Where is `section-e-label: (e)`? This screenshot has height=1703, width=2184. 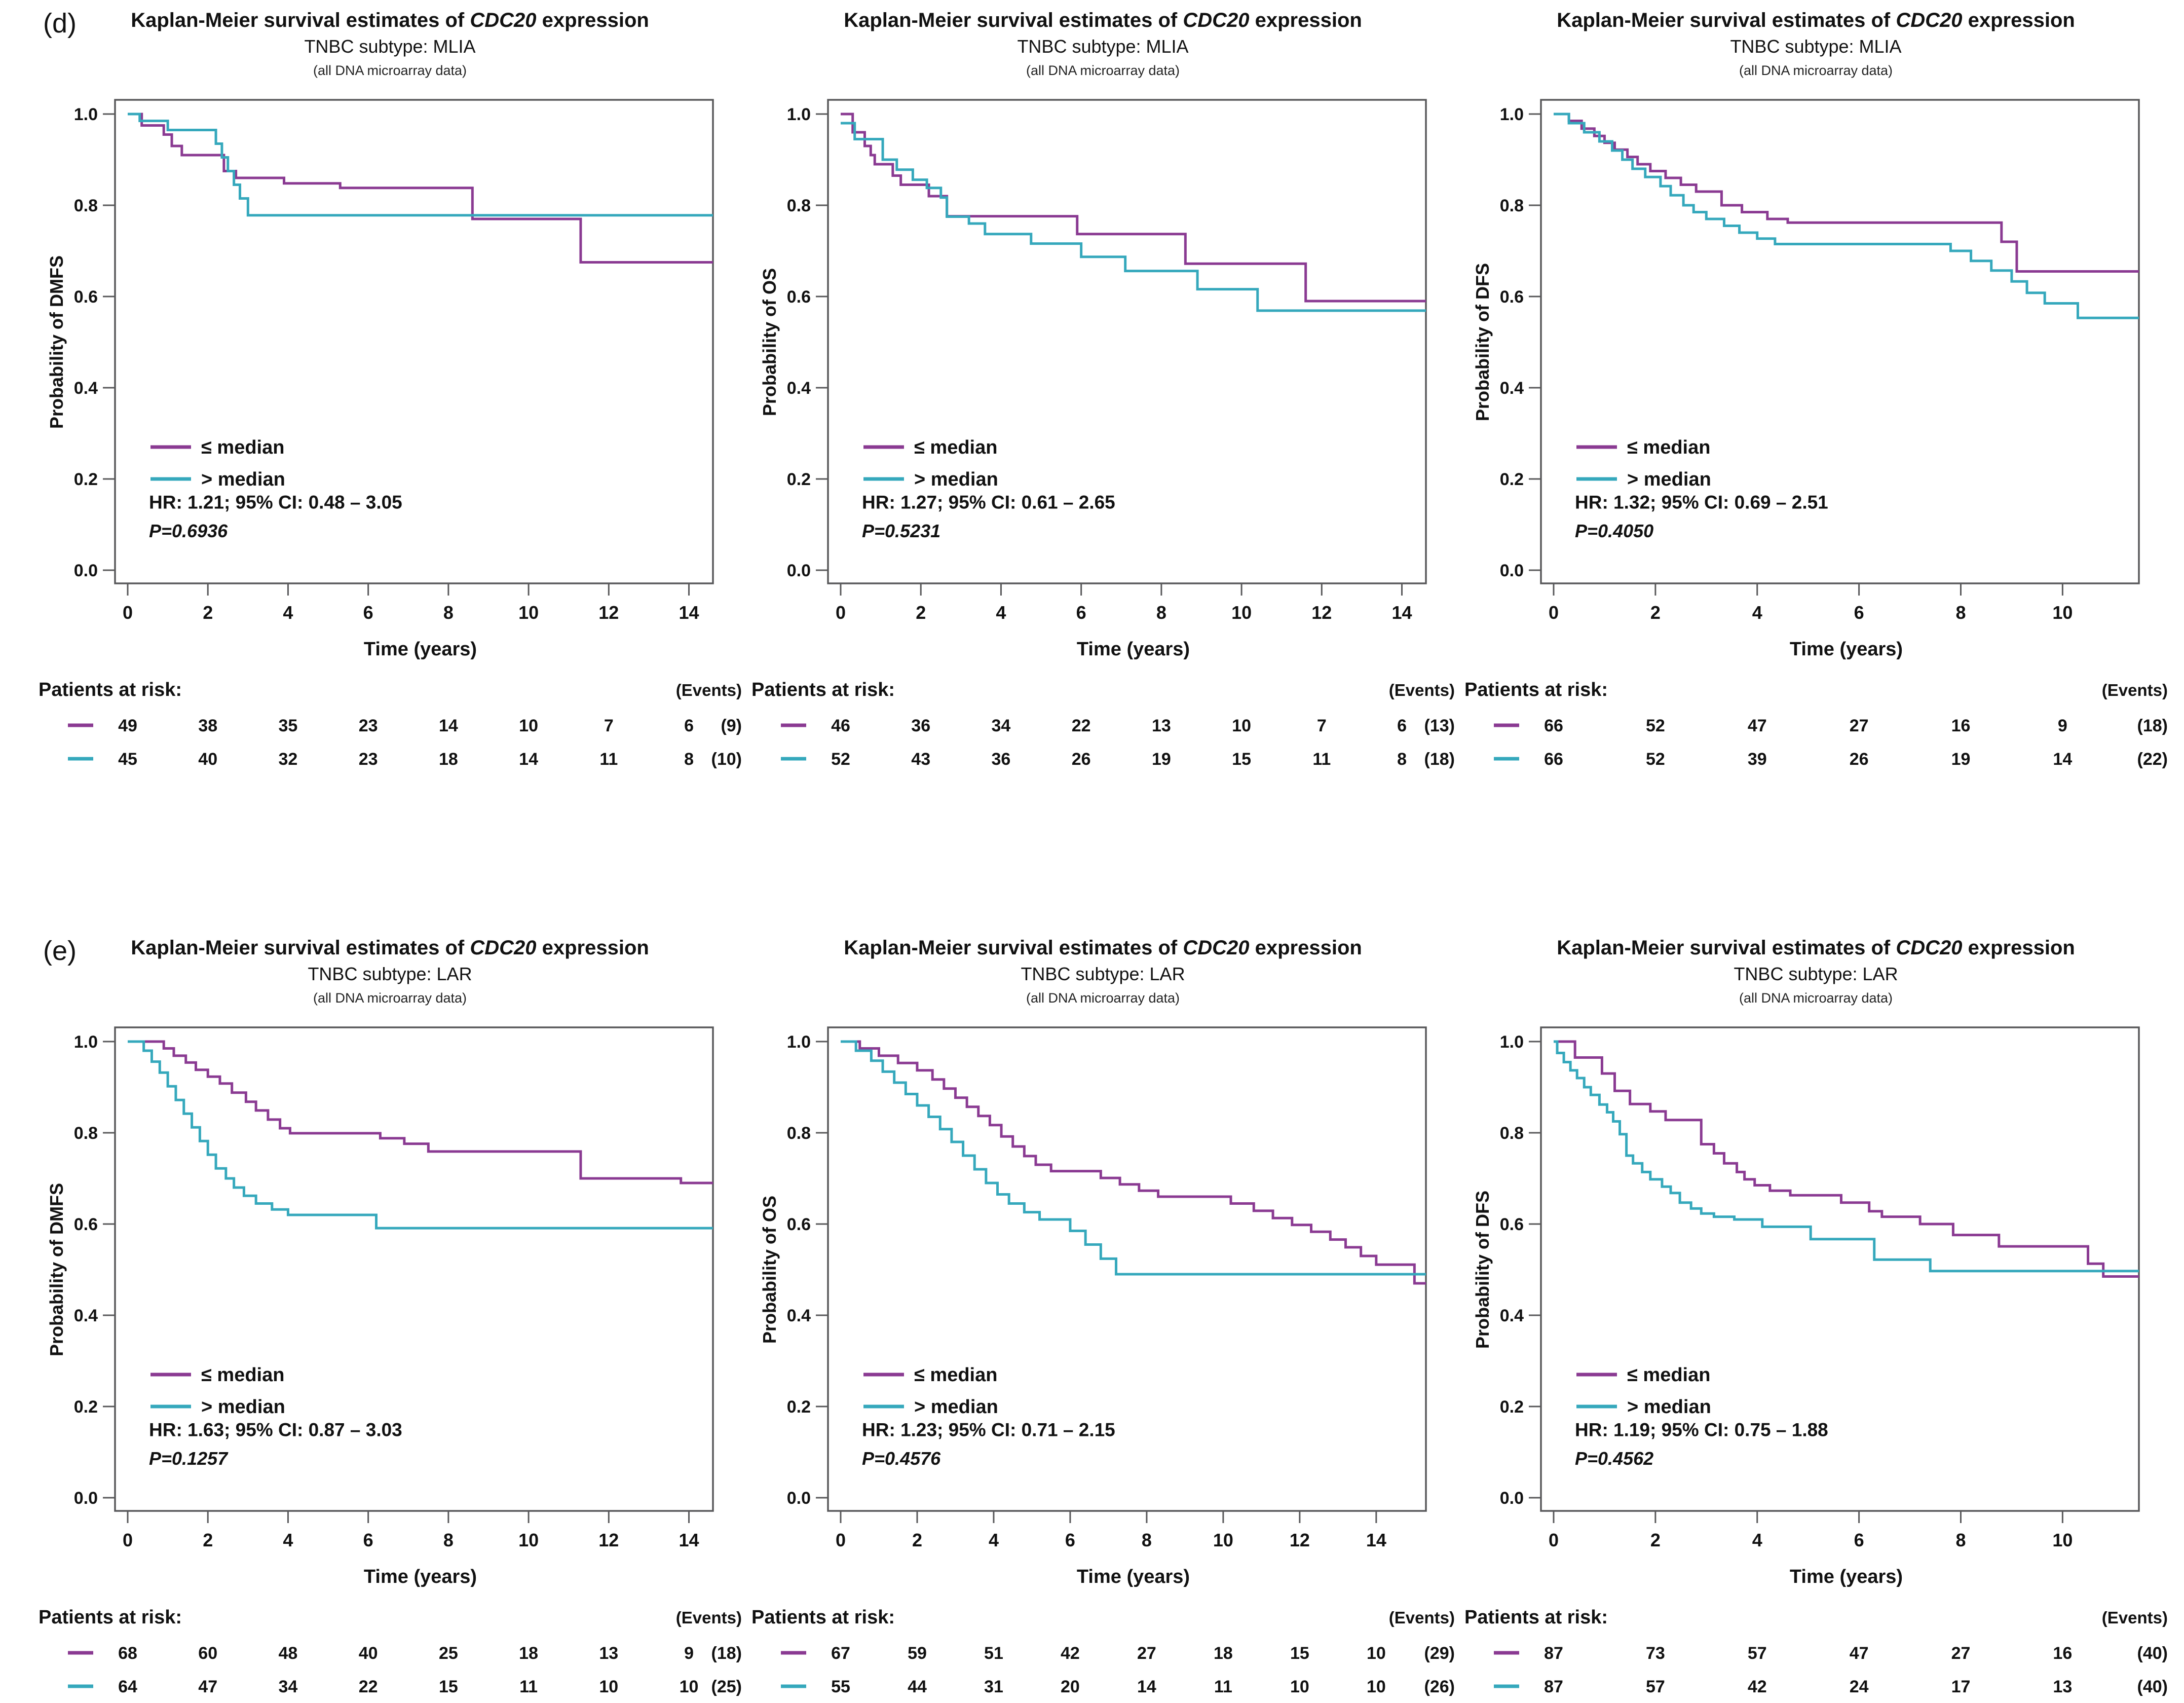
section-e-label: (e) is located at coordinates (60, 951).